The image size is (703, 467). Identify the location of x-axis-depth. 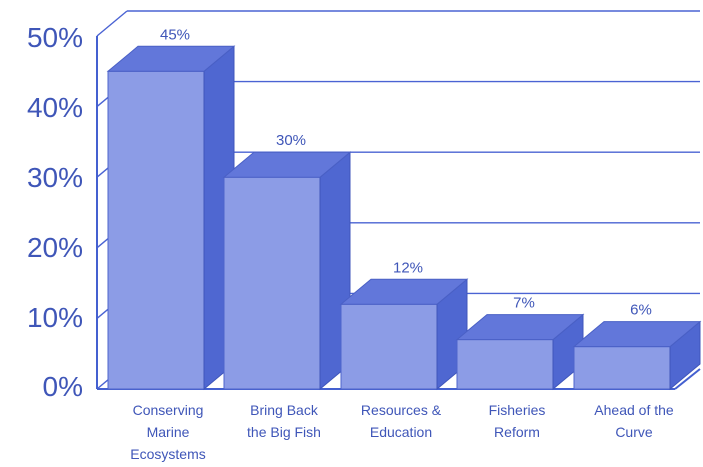
(687, 379).